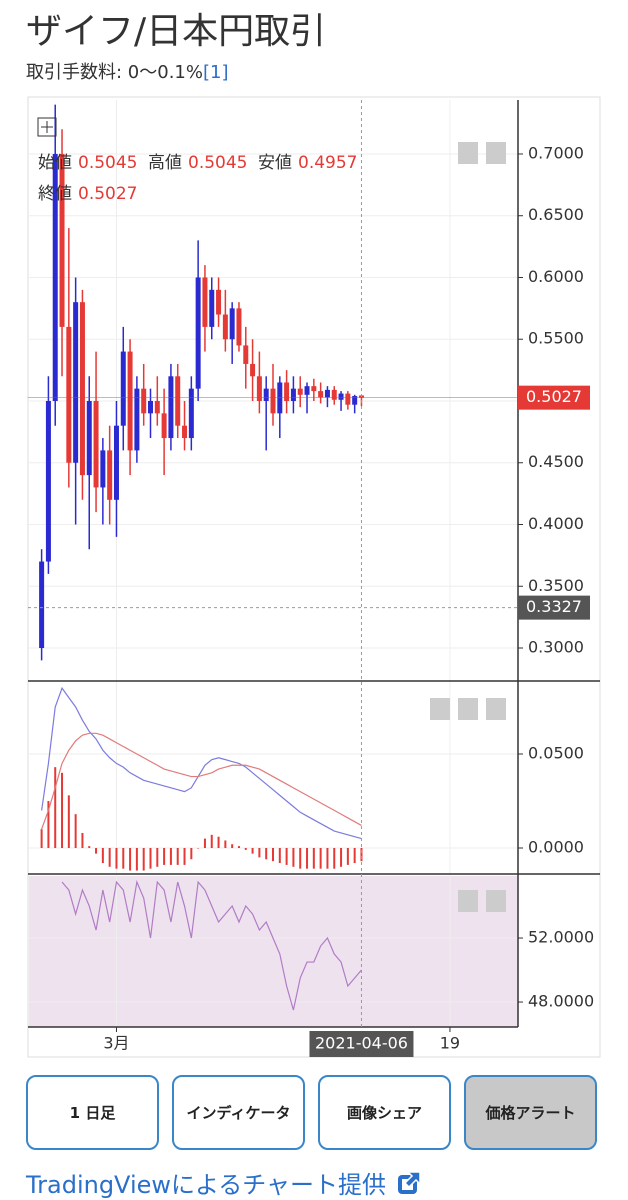 The width and height of the screenshot is (628, 1200). Describe the element at coordinates (55, 194) in the screenshot. I see `ohlc-label: 終値` at that location.